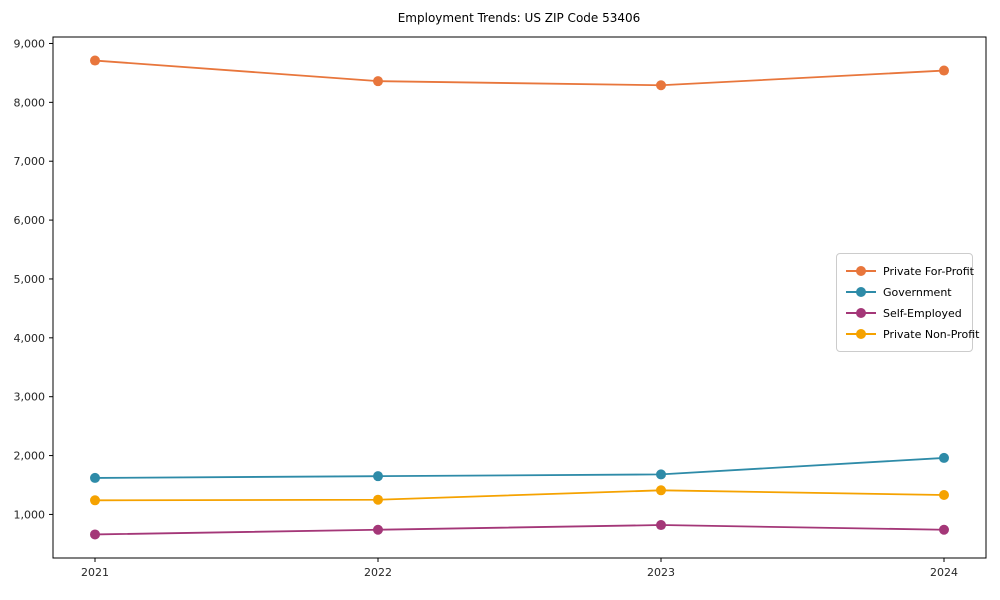 The image size is (1000, 600). I want to click on legend-marker-private-non-profit-icon, so click(861, 334).